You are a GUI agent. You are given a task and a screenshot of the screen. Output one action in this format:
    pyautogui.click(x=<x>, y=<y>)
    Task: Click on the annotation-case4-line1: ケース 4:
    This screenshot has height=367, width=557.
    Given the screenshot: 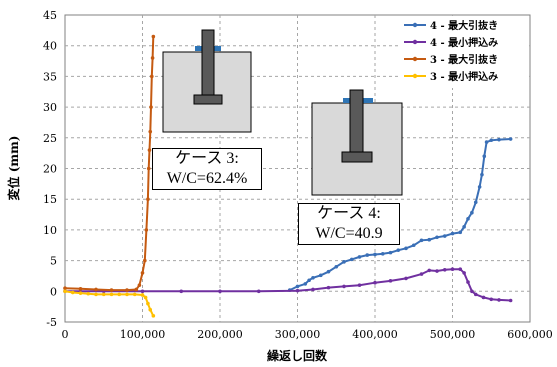 What is the action you would take?
    pyautogui.click(x=349, y=213)
    